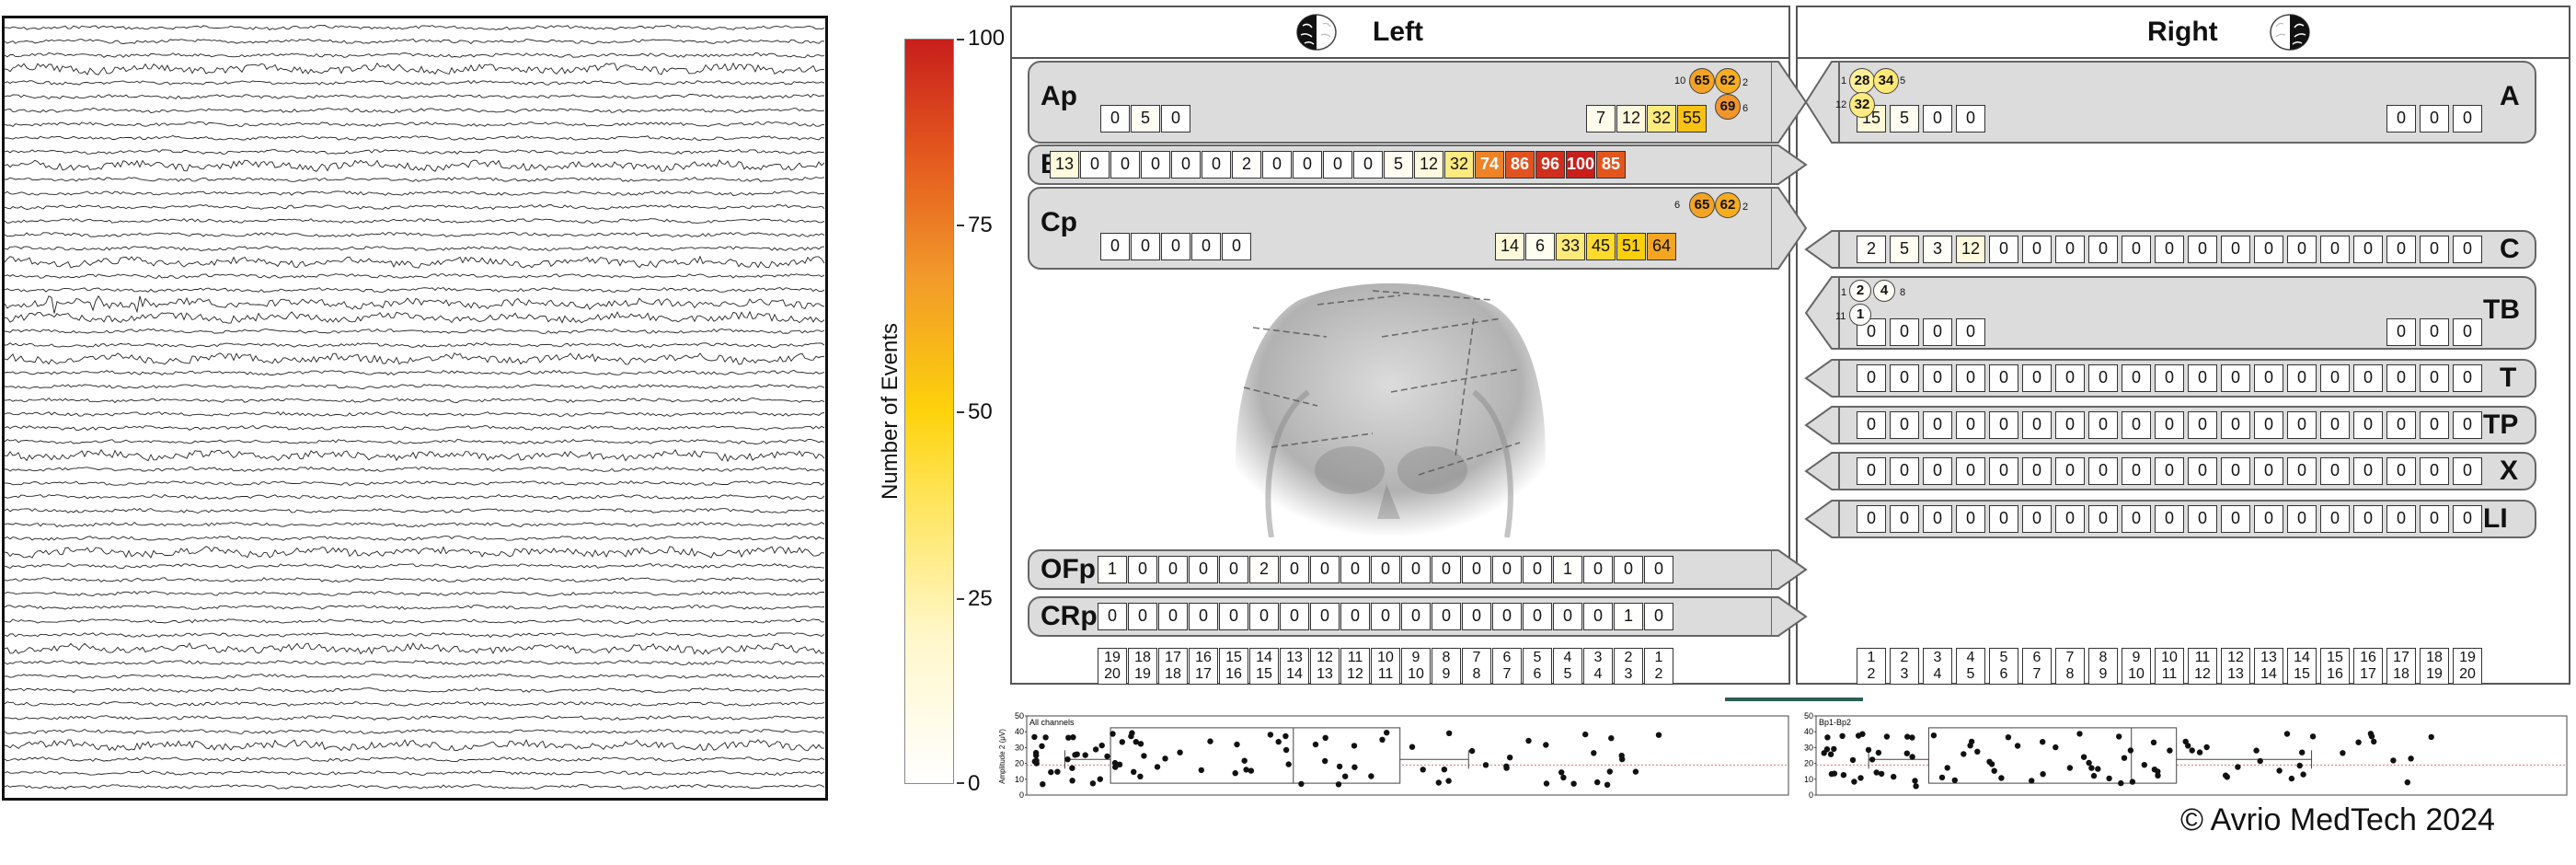  I want to click on contact-cell: 33, so click(1570, 246).